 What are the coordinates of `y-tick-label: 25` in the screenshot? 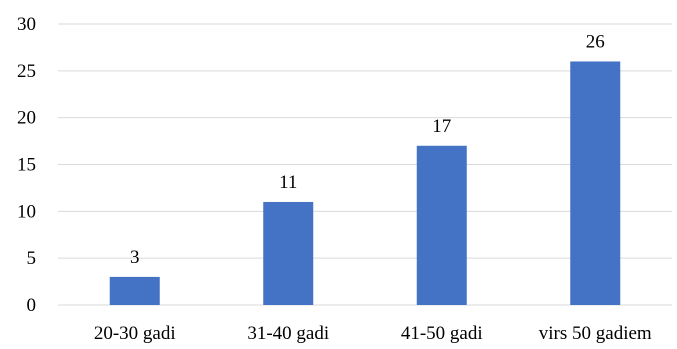 It's located at (26, 71).